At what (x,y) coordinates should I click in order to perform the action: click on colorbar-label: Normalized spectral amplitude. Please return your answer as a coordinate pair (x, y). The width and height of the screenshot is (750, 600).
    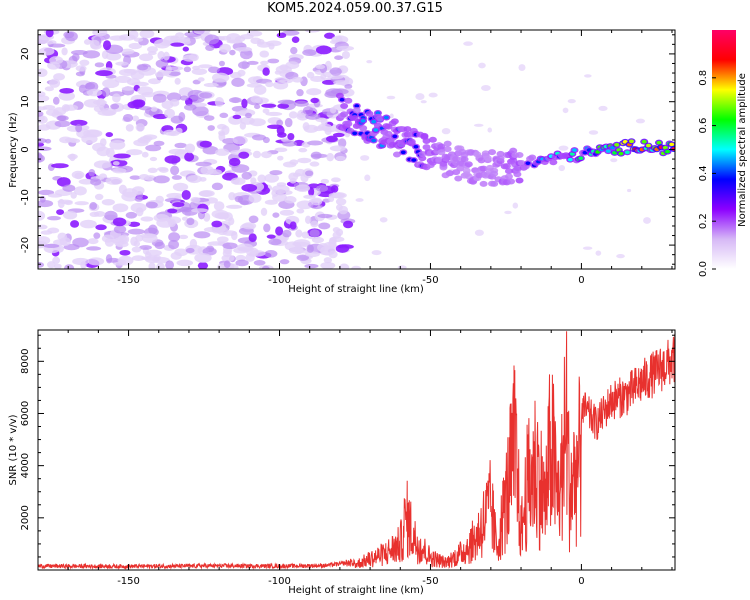
    Looking at the image, I should click on (742, 150).